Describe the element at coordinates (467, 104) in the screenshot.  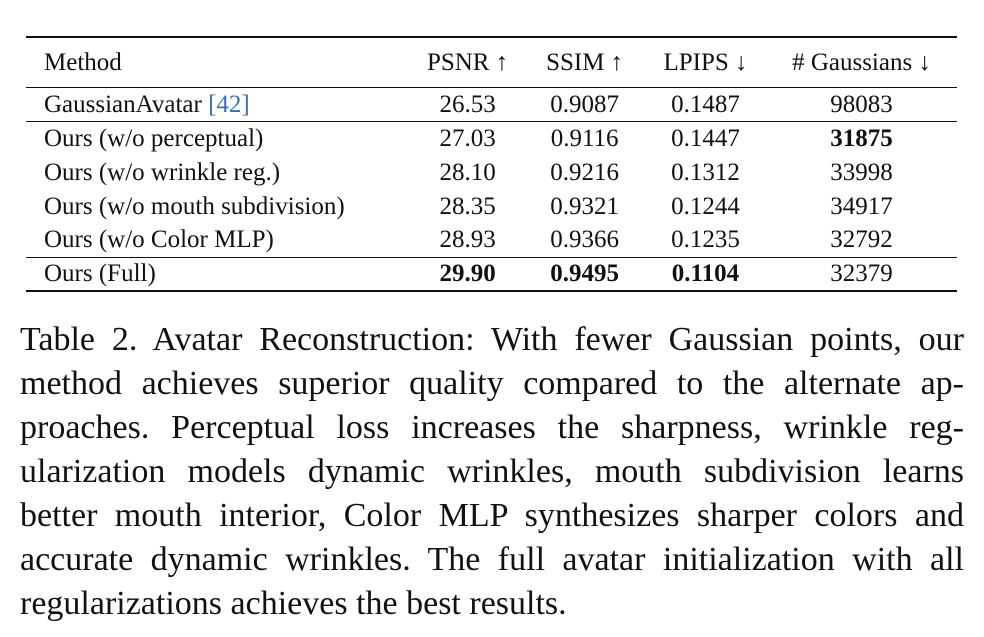
I see `psnr-cell: 26.53` at that location.